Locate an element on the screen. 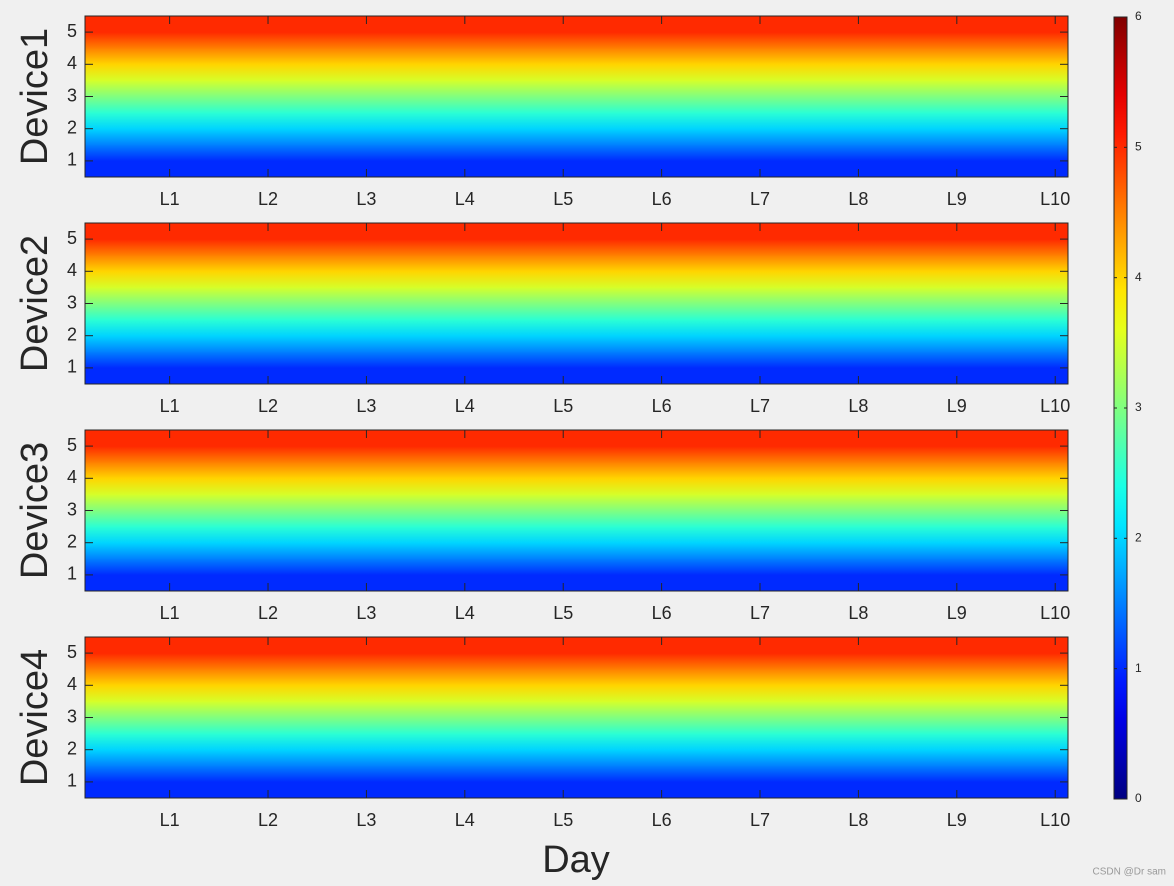 Image resolution: width=1174 pixels, height=886 pixels. colorbar-tick-label: 4 is located at coordinates (1138, 277).